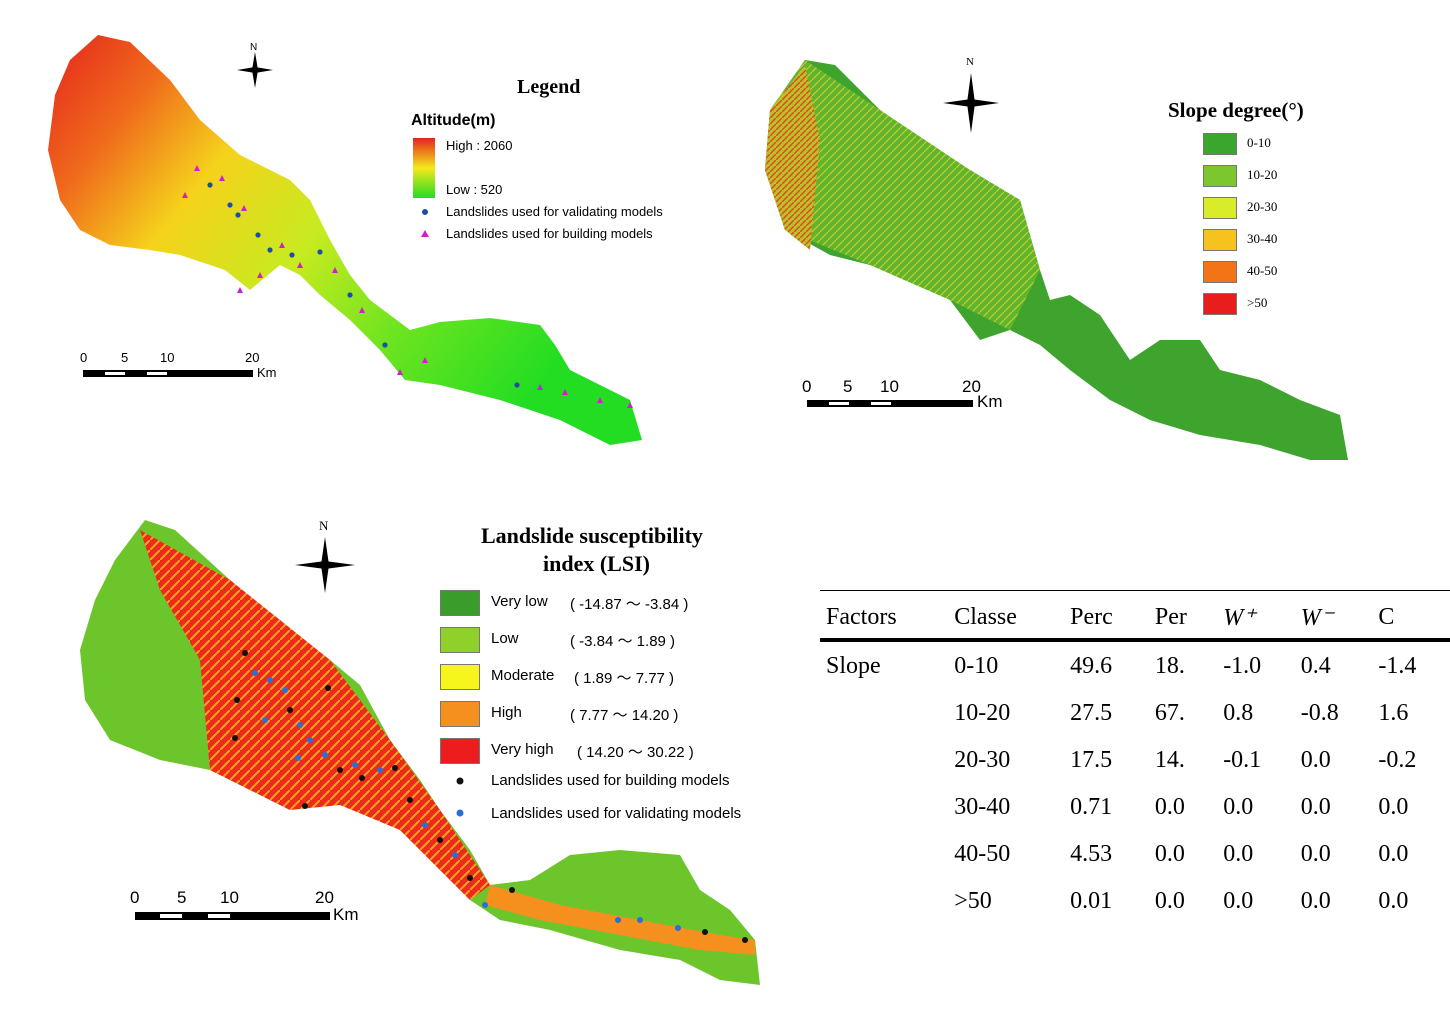  I want to click on lsi-class-range: ( 1.89 ～ 7.77 ), so click(624, 678).